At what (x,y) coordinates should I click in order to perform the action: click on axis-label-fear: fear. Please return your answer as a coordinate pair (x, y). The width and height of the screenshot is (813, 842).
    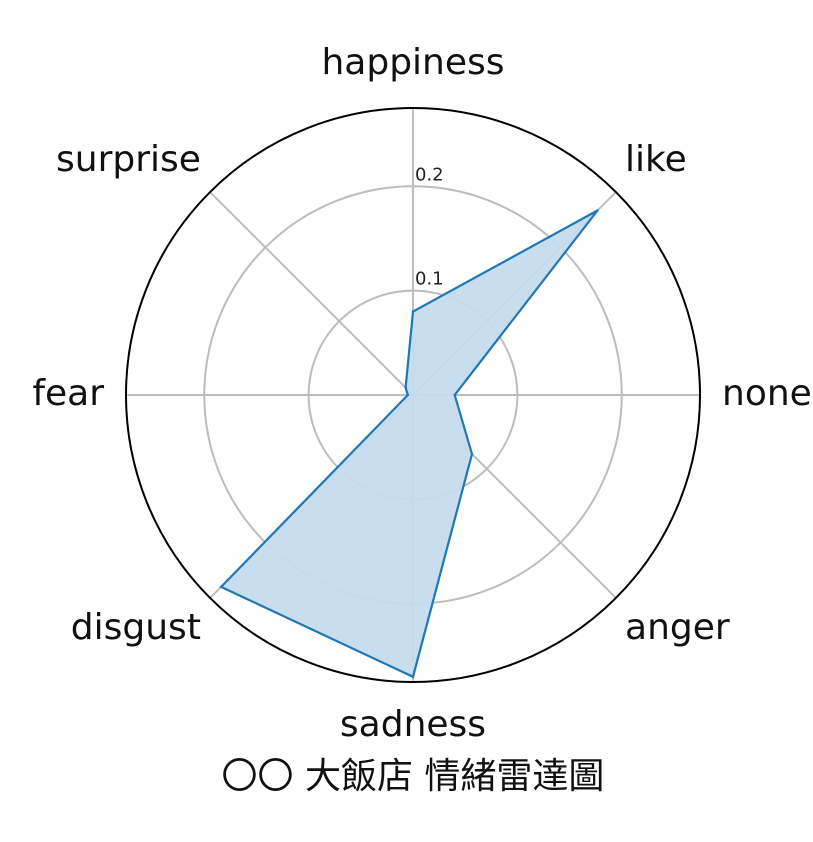
    Looking at the image, I should click on (68, 393).